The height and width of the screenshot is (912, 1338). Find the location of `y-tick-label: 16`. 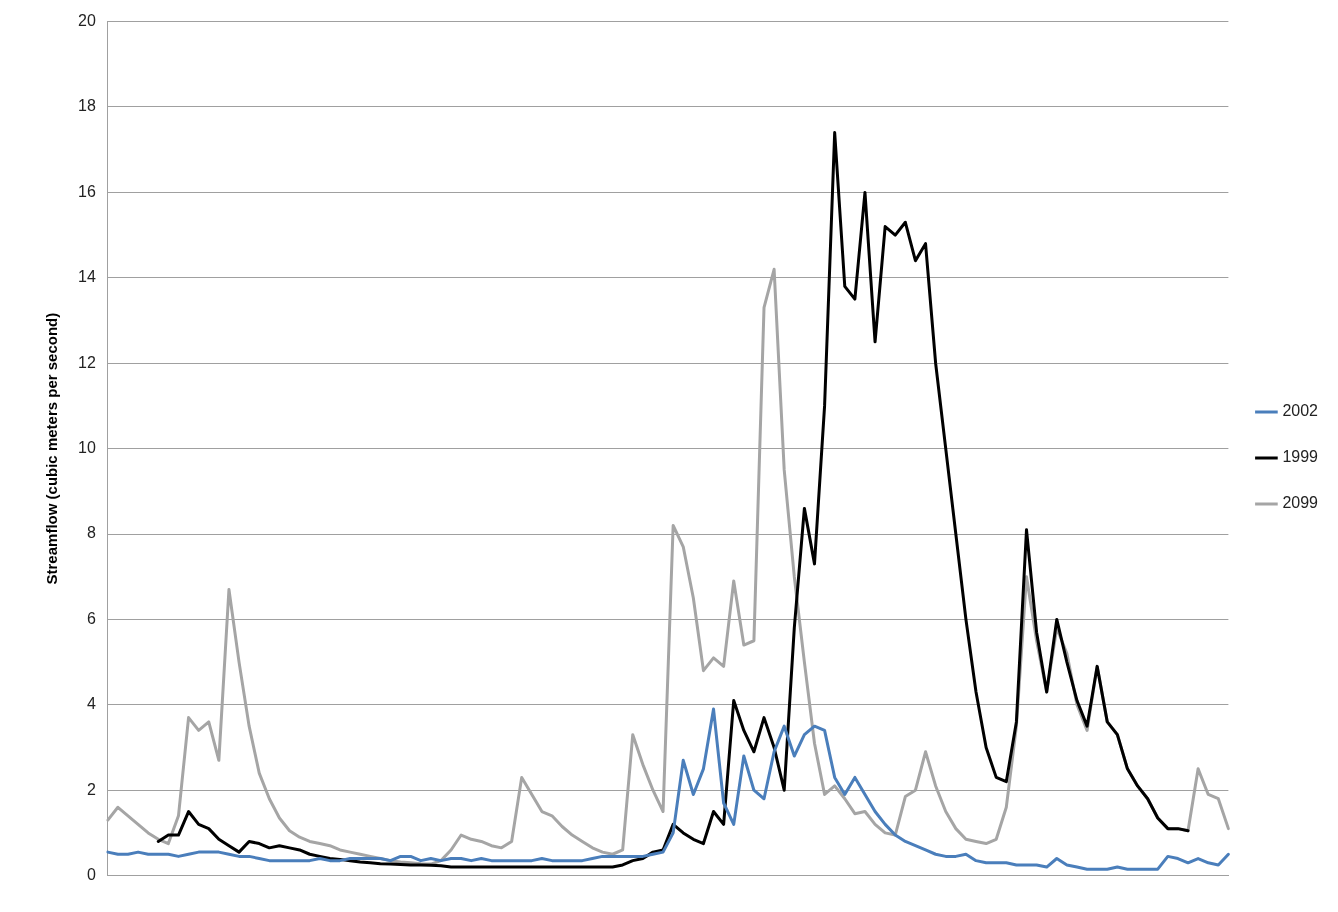

y-tick-label: 16 is located at coordinates (87, 191).